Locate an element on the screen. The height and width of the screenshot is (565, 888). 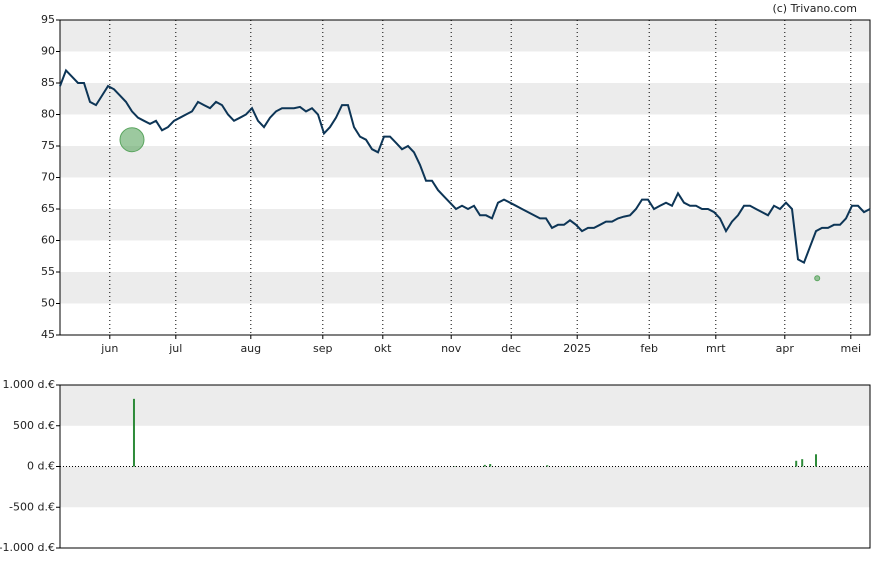
x-tick-label: mrt is located at coordinates (716, 348).